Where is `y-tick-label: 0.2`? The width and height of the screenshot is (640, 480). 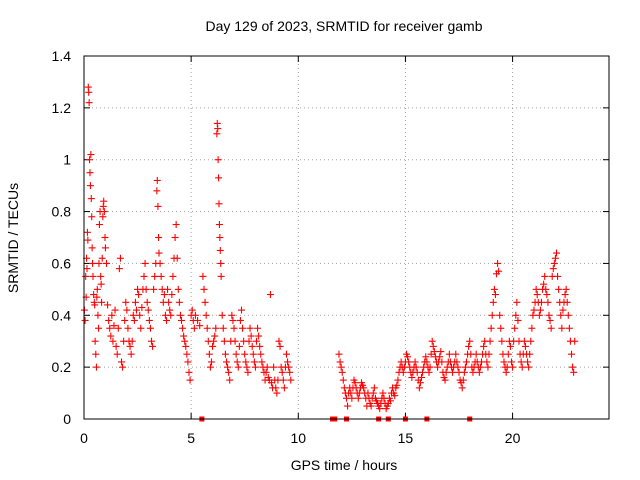
y-tick-label: 0.2 is located at coordinates (62, 367).